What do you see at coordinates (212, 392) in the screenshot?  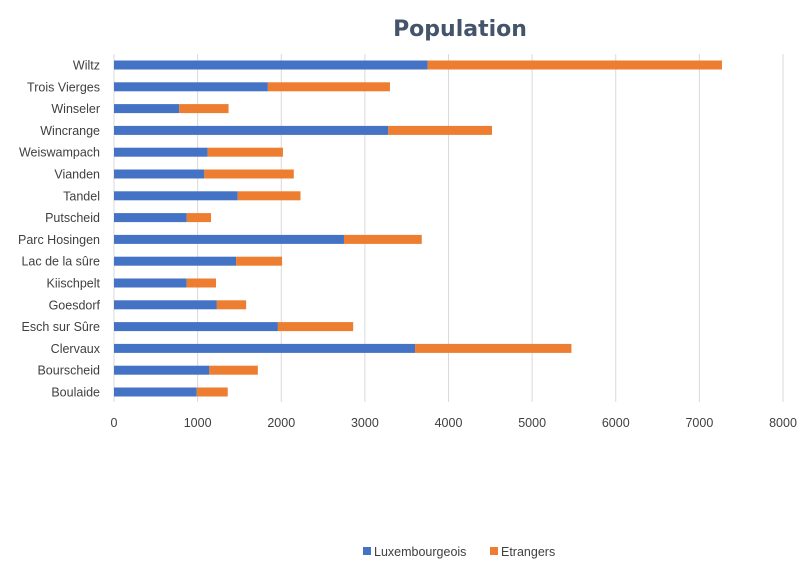 I see `bar-boulaide-etrangers` at bounding box center [212, 392].